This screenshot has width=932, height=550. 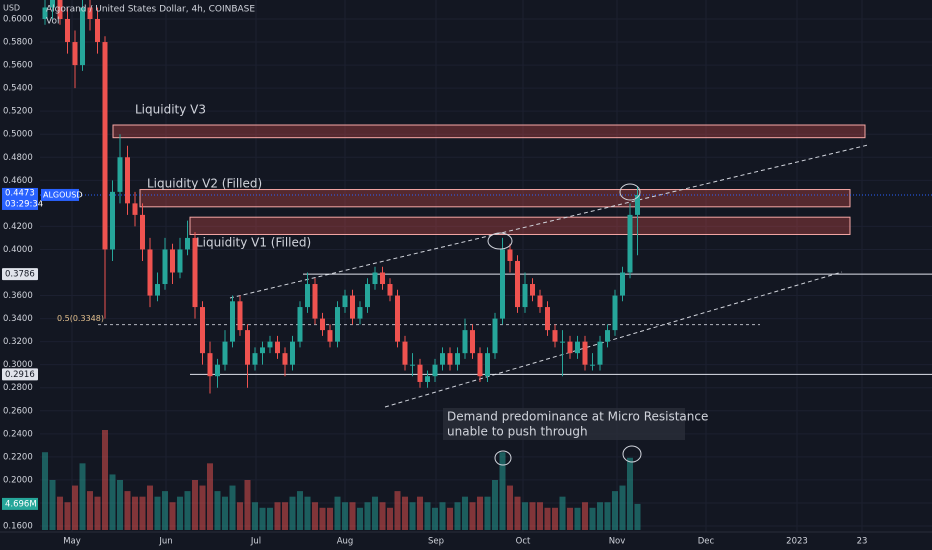 What do you see at coordinates (18, 112) in the screenshot?
I see `y-tick-label: 0.5200` at bounding box center [18, 112].